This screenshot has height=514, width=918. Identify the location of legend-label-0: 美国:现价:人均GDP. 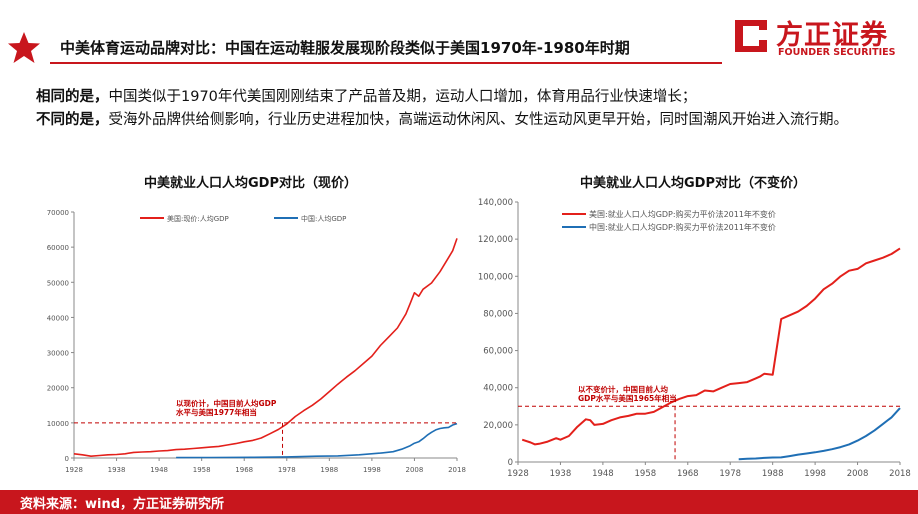
(198, 218).